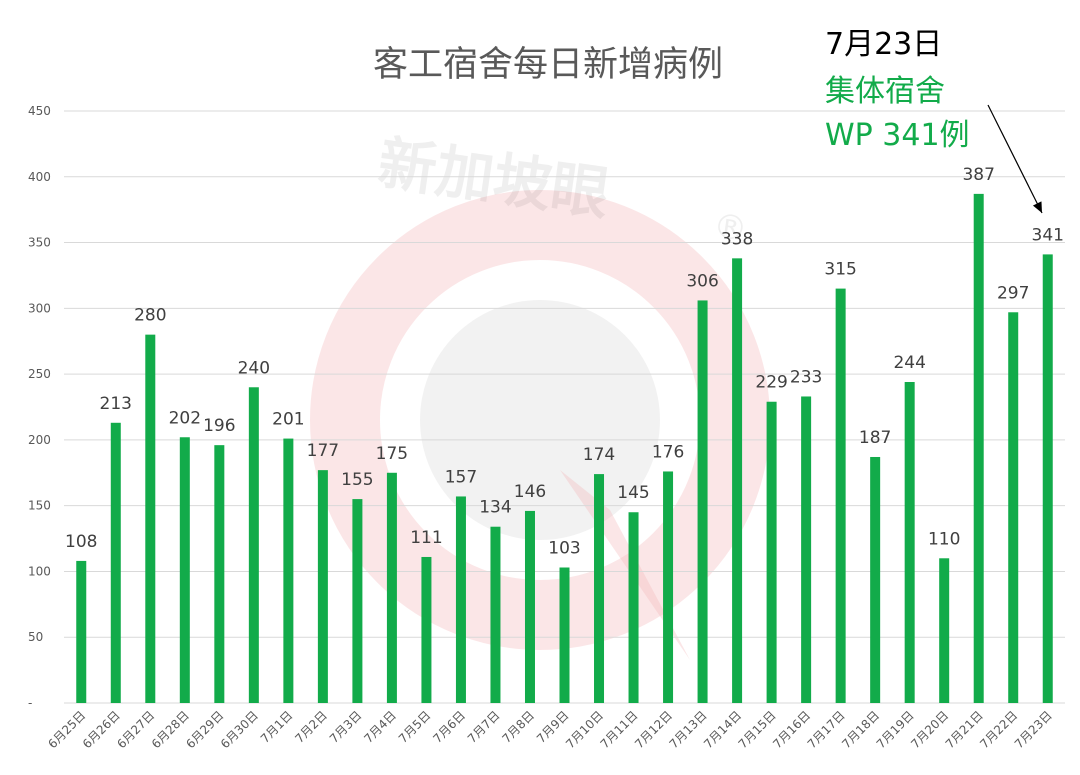  Describe the element at coordinates (909, 363) in the screenshot. I see `data-label: 244` at that location.